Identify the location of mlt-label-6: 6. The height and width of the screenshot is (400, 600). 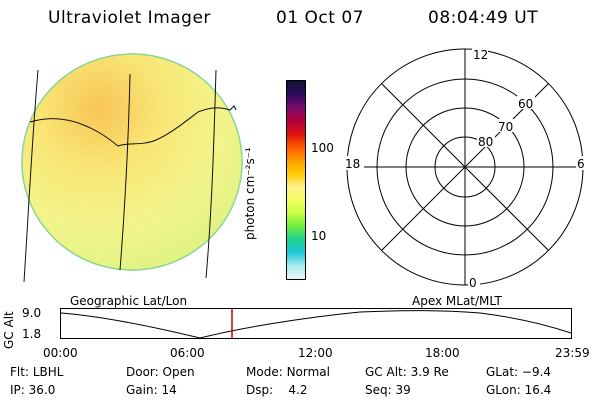
(581, 164).